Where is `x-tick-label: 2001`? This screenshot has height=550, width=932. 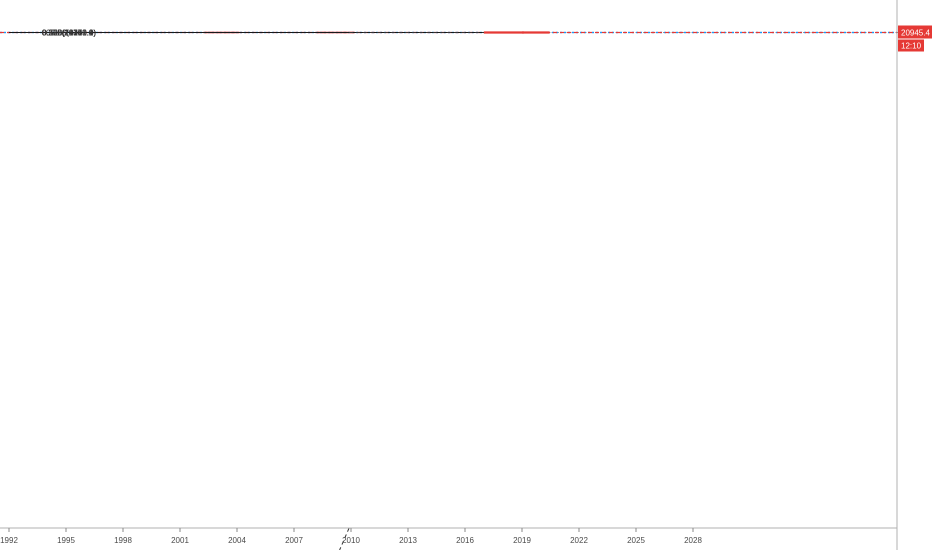 x-tick-label: 2001 is located at coordinates (180, 540).